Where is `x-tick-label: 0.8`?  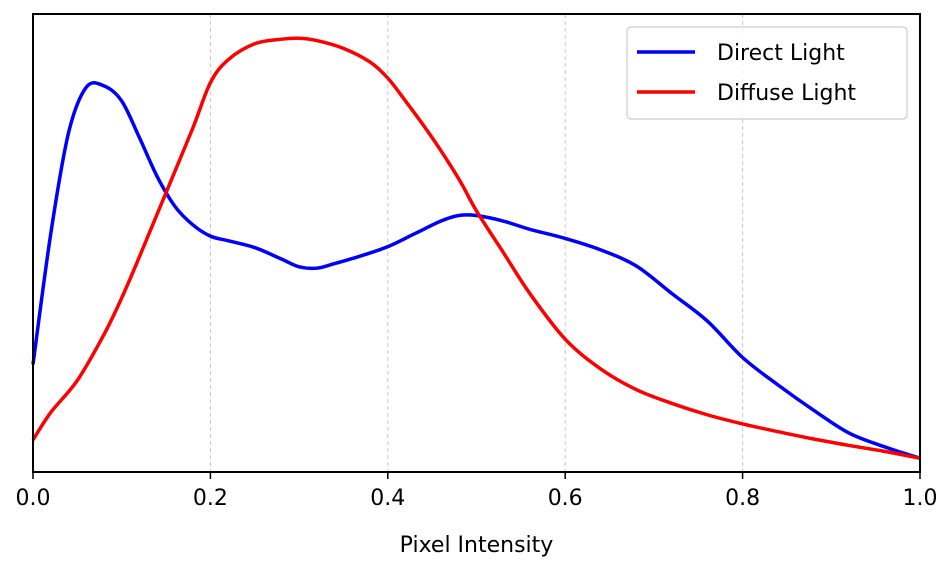 x-tick-label: 0.8 is located at coordinates (742, 498).